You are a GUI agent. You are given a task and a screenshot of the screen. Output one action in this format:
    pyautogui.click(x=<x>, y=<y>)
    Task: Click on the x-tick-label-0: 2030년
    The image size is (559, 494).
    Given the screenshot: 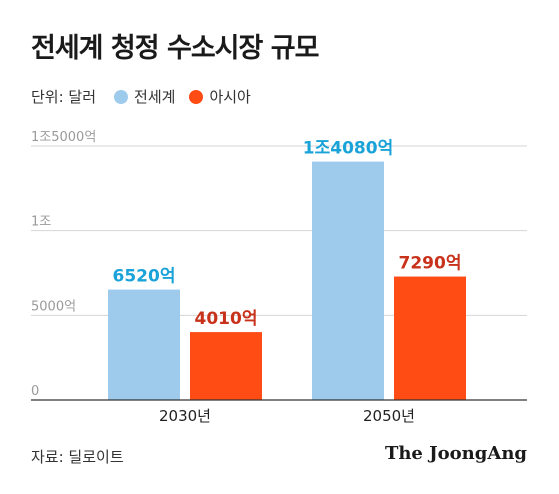 What is the action you would take?
    pyautogui.click(x=185, y=416)
    